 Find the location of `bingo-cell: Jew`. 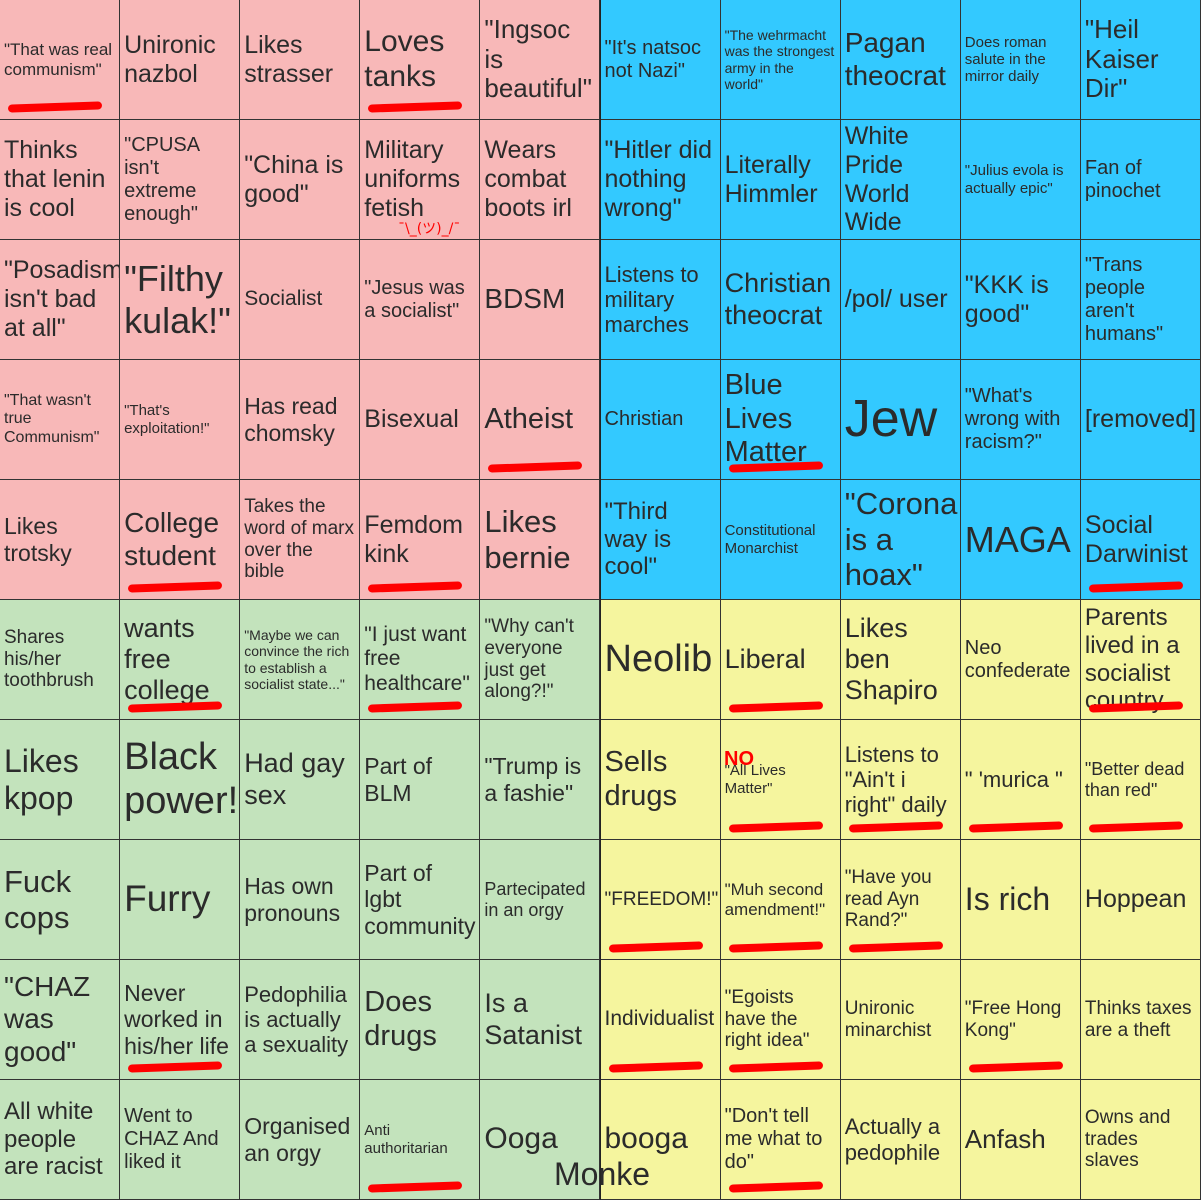

bingo-cell: Jew is located at coordinates (900, 420).